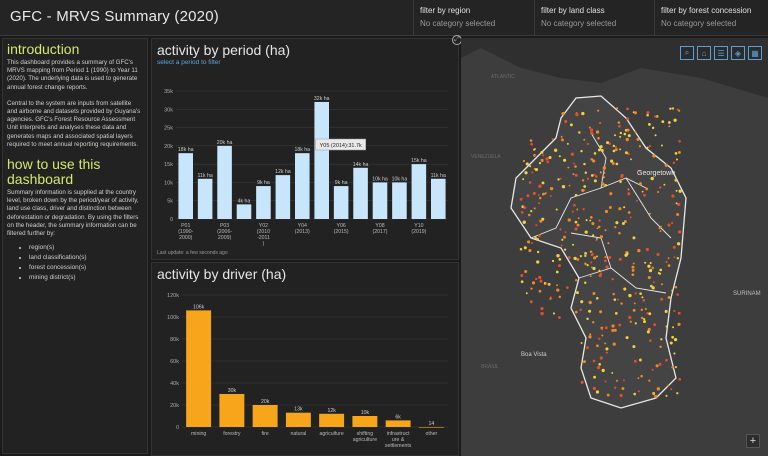 Image resolution: width=768 pixels, height=456 pixels. What do you see at coordinates (755, 53) in the screenshot?
I see `list-icon: ▦` at bounding box center [755, 53].